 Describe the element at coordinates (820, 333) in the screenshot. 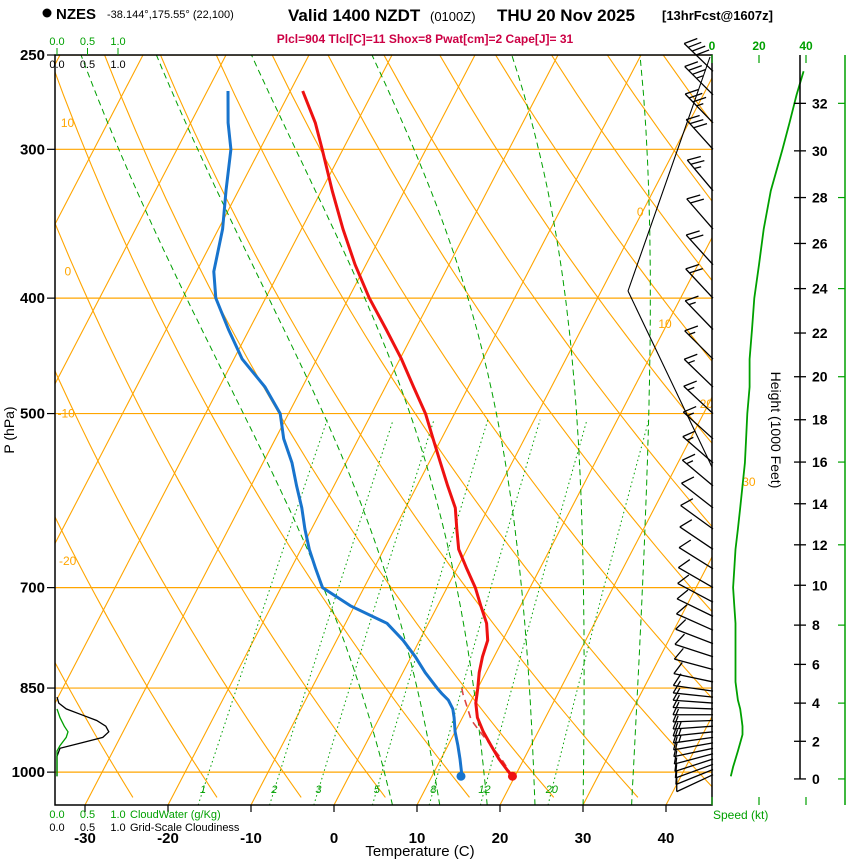

I see `height-tick-label: 22` at that location.